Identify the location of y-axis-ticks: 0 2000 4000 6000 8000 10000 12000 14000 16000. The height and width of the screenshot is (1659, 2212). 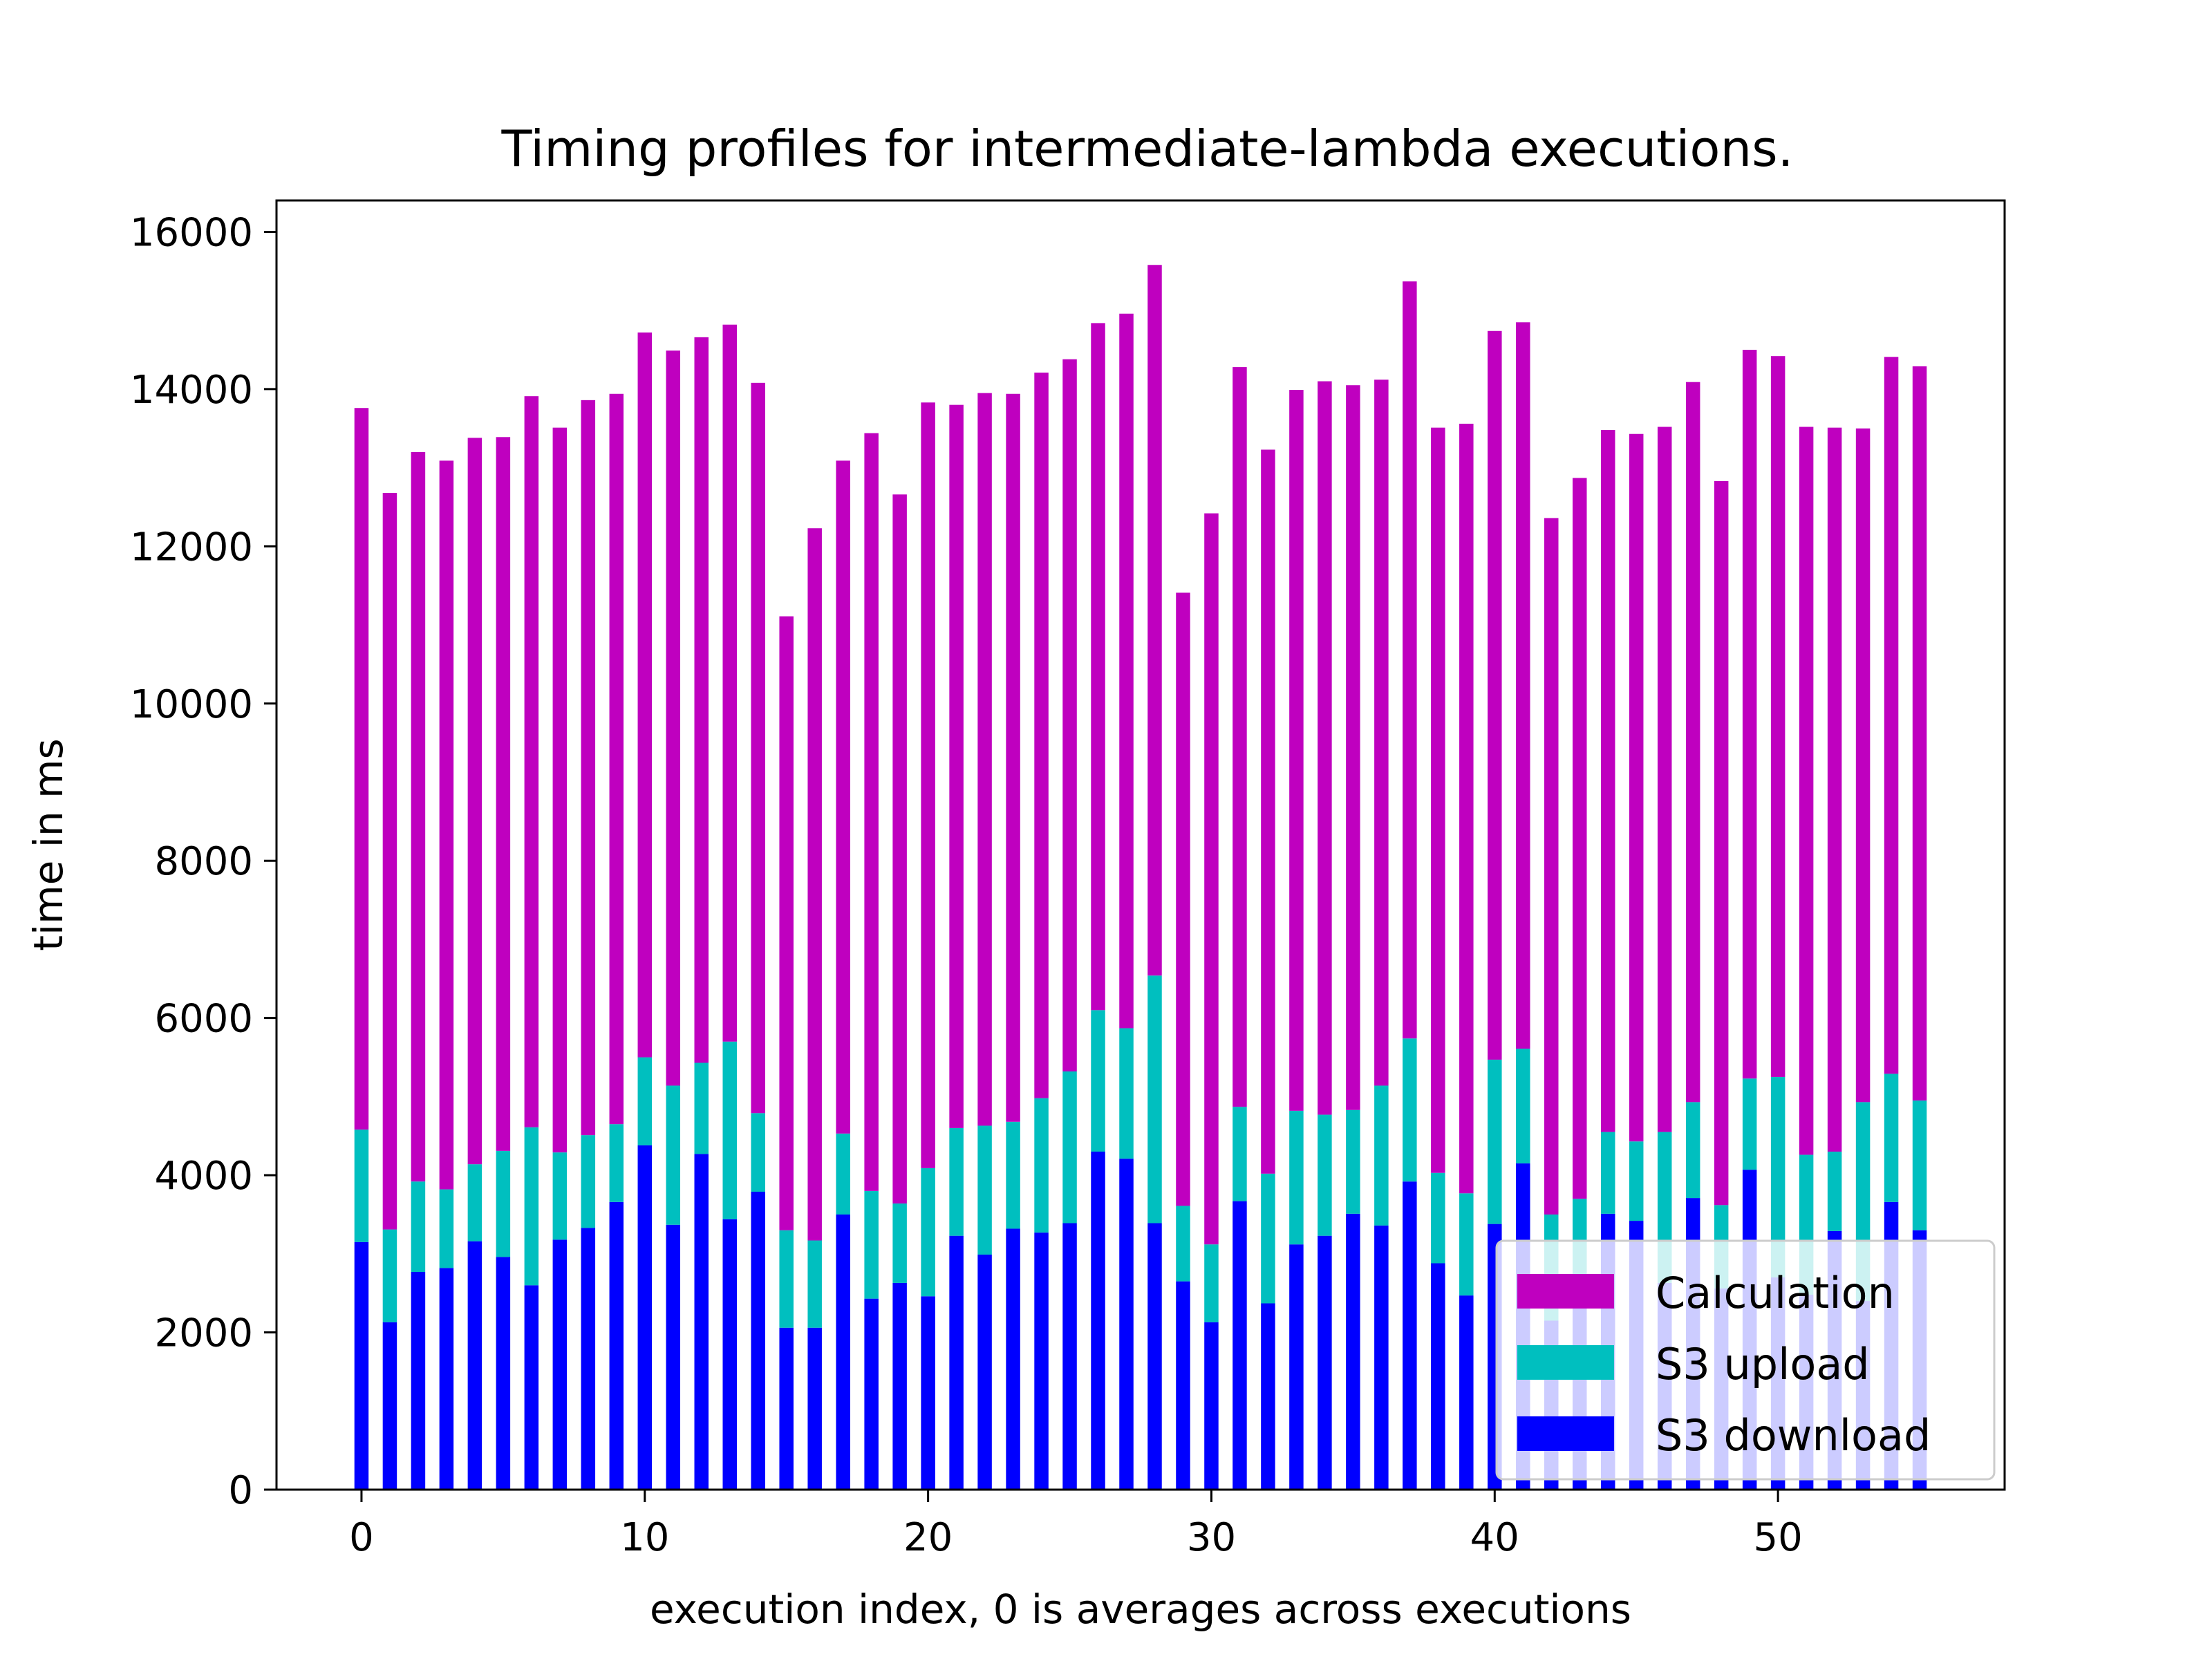
(203, 861).